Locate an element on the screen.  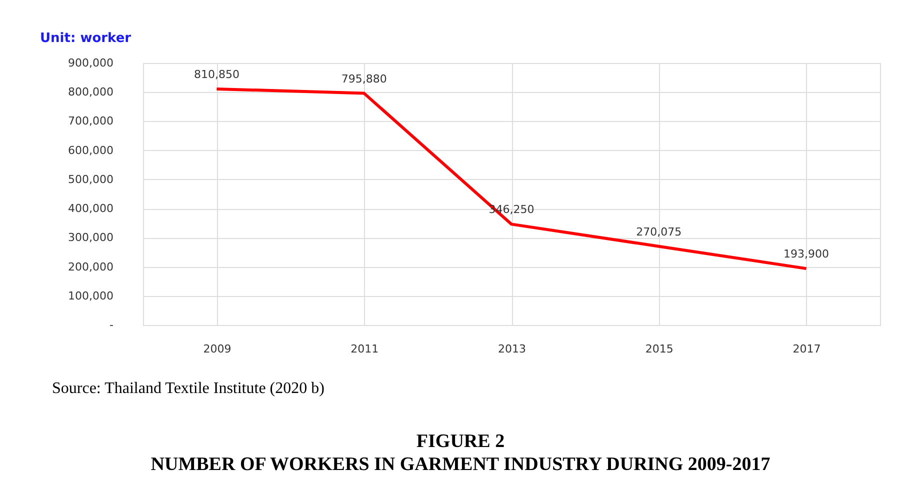
y-tick-label: - is located at coordinates (112, 325).